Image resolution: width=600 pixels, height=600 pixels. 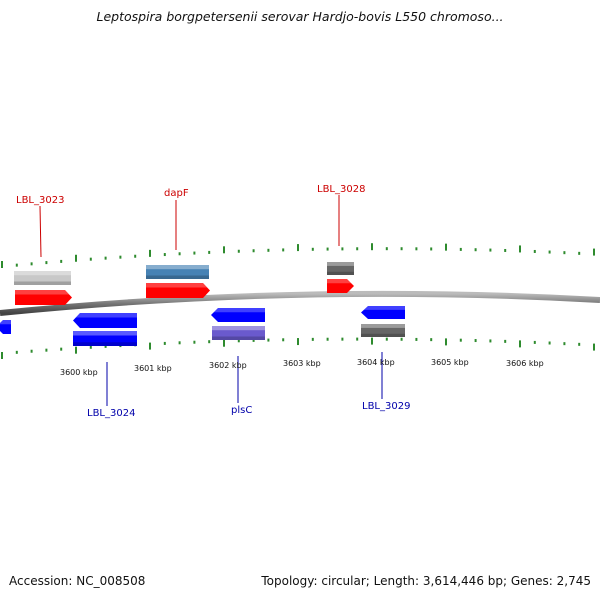 I want to click on gene-label-plsc: plsC, so click(x=241, y=410).